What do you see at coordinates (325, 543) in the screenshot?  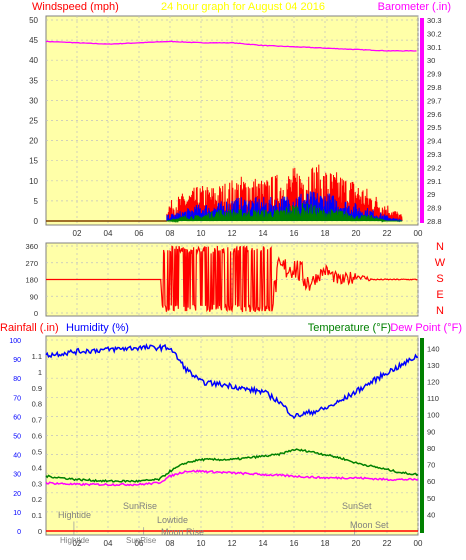 I see `climate-x-tick-label: 18` at bounding box center [325, 543].